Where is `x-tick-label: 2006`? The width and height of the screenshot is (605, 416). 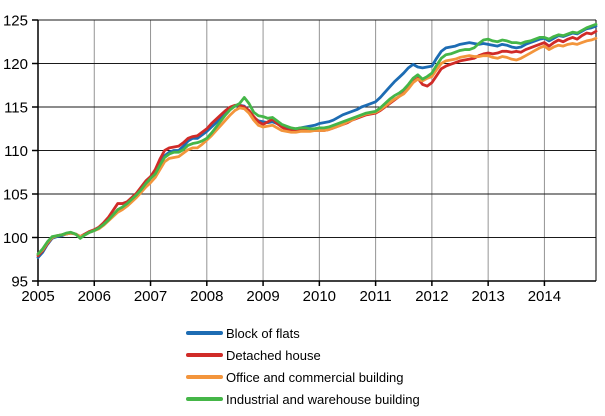 x-tick-label: 2006 is located at coordinates (94, 296).